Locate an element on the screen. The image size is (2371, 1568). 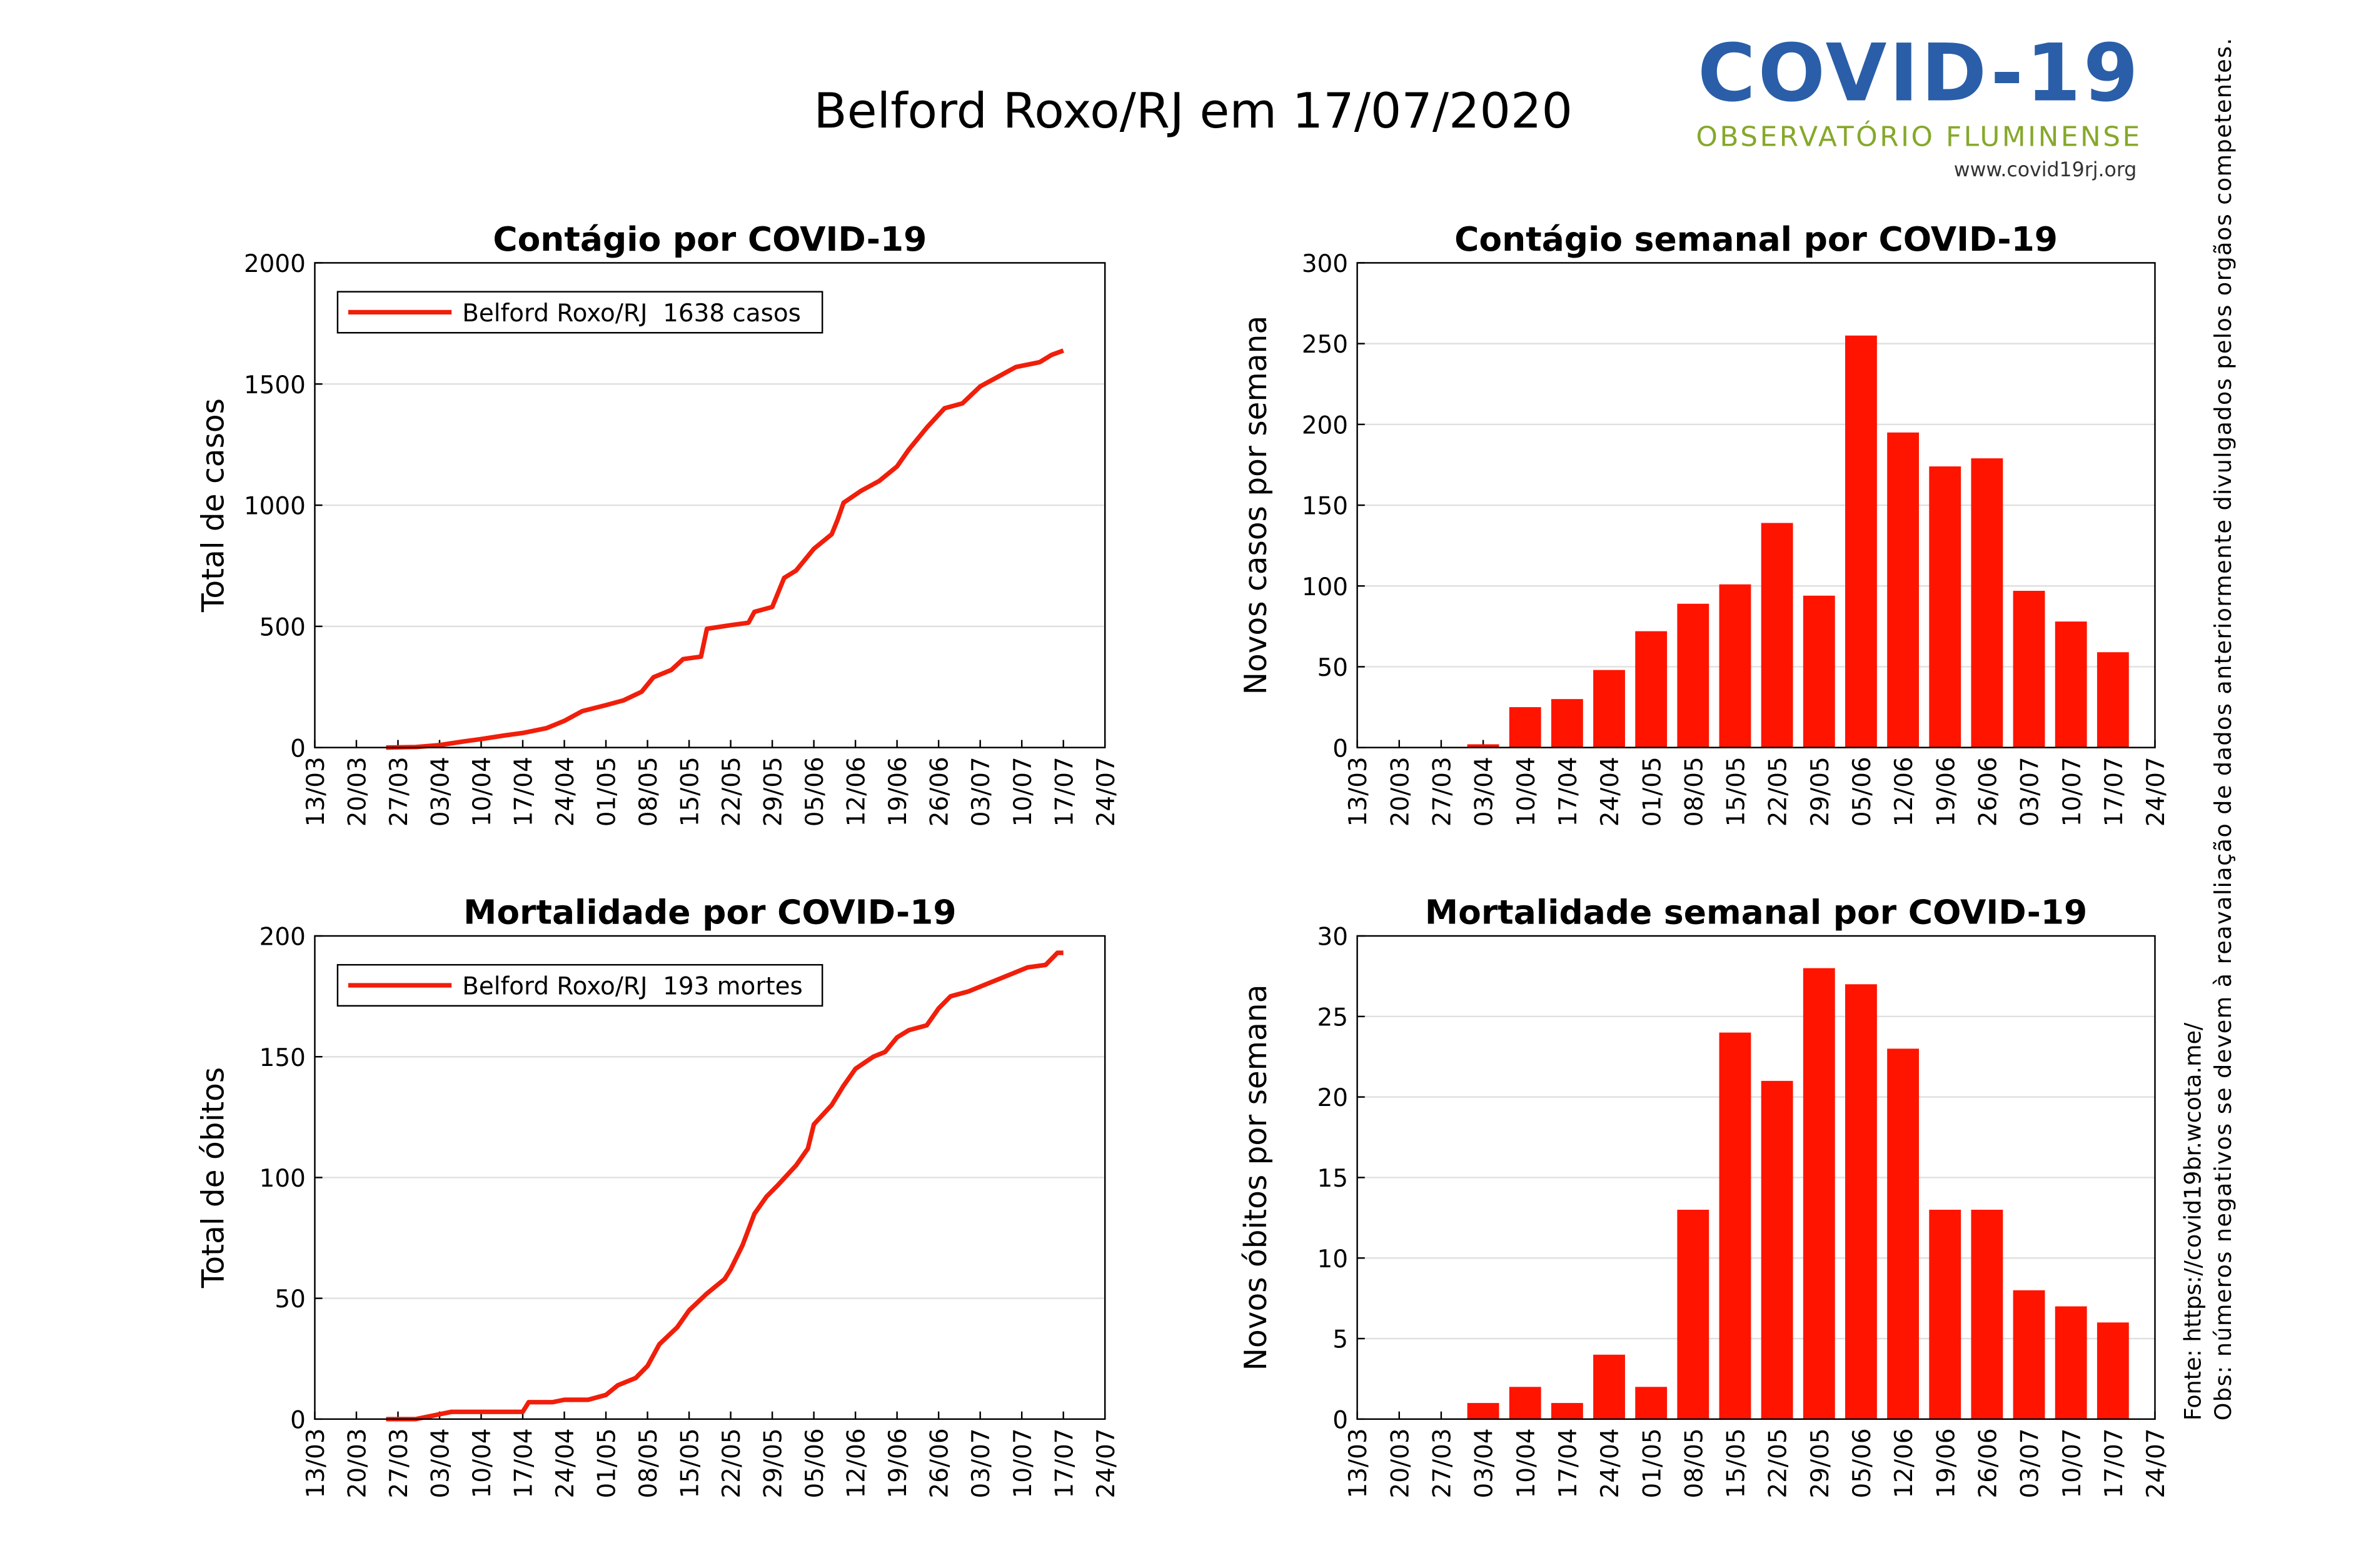
source-note: Fonte: https://covid19br.wcota.me/ is located at coordinates (2192, 1221).